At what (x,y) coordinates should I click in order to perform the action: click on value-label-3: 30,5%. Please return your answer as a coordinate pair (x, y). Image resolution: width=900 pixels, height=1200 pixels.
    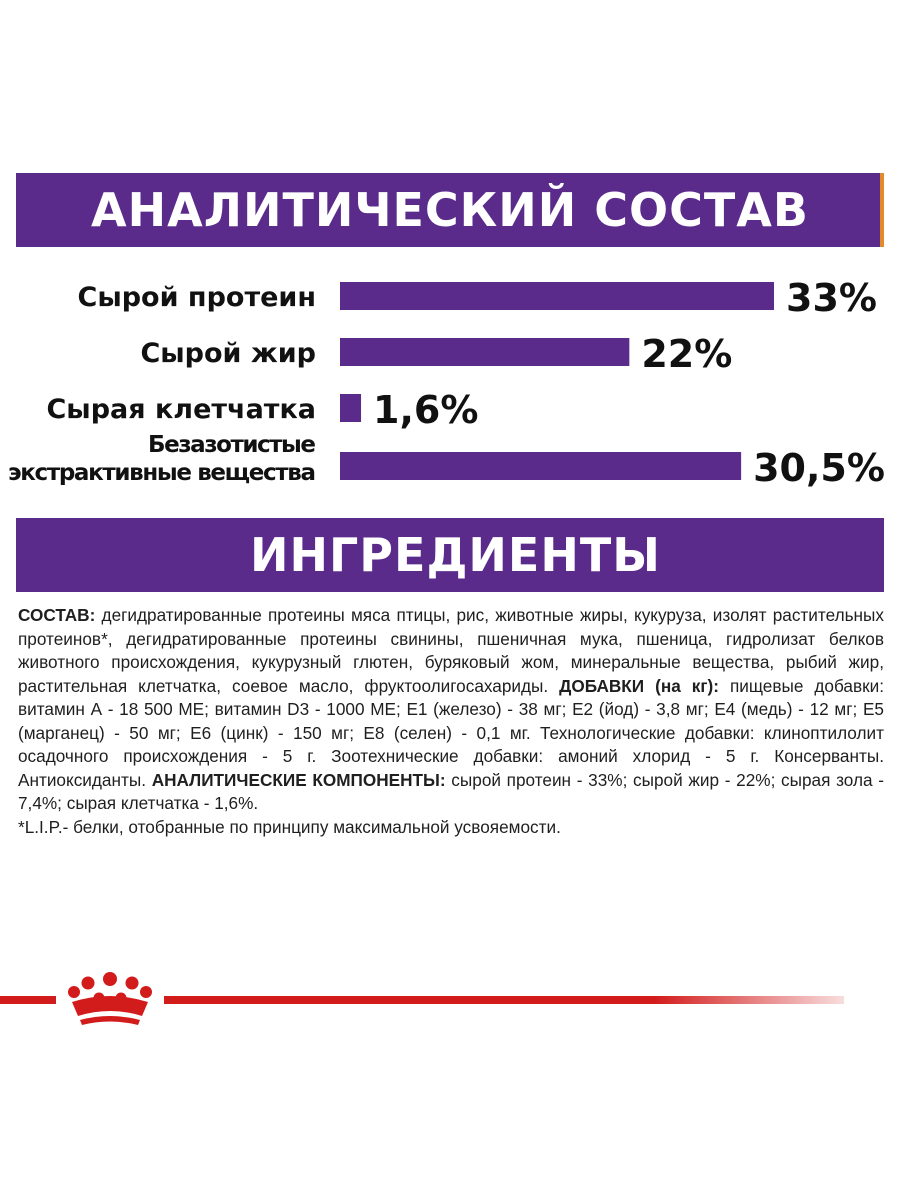
    Looking at the image, I should click on (819, 468).